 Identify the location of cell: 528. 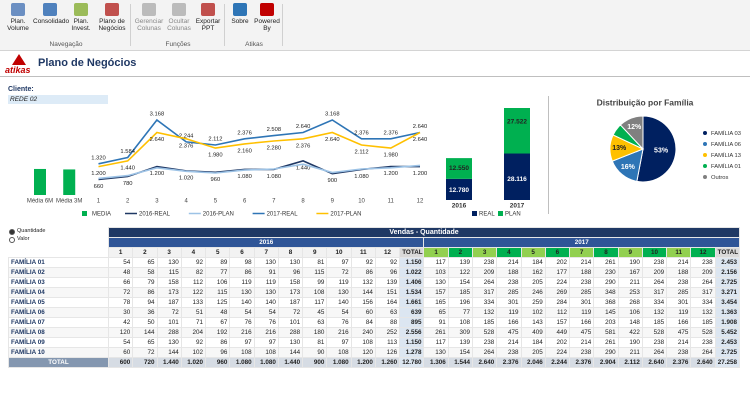
(703, 332).